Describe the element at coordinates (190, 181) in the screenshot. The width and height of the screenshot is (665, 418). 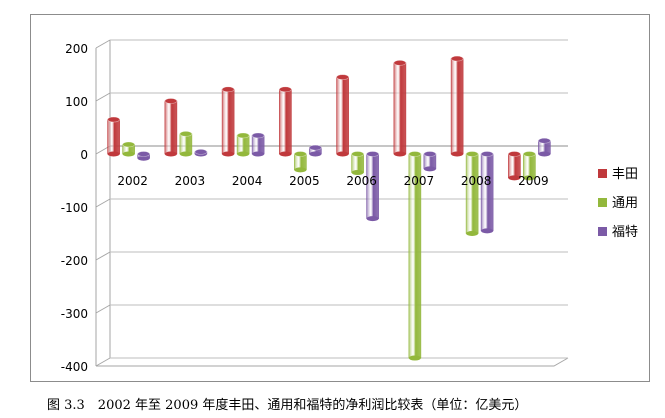
I see `x-tick-label: 2003` at that location.